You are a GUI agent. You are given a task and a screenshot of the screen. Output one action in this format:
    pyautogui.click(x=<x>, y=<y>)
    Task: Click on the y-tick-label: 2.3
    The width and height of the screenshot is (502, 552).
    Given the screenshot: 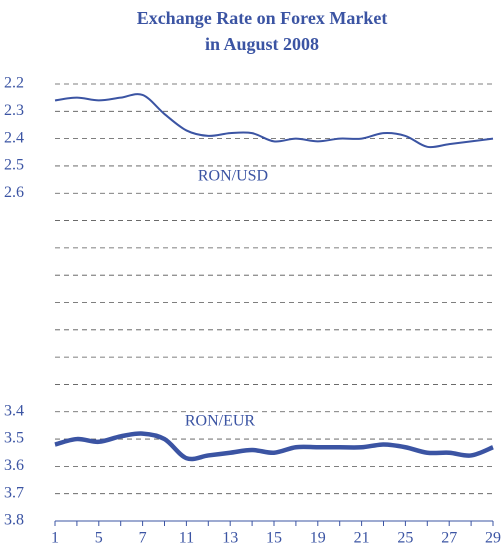 What is the action you would take?
    pyautogui.click(x=14, y=110)
    